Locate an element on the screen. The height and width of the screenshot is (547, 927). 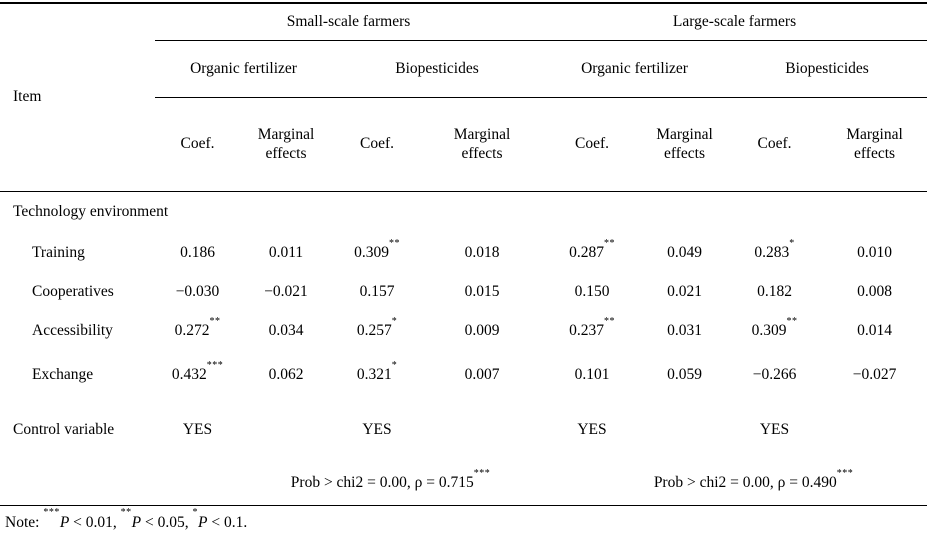
value-cell: 0.101 is located at coordinates (592, 375).